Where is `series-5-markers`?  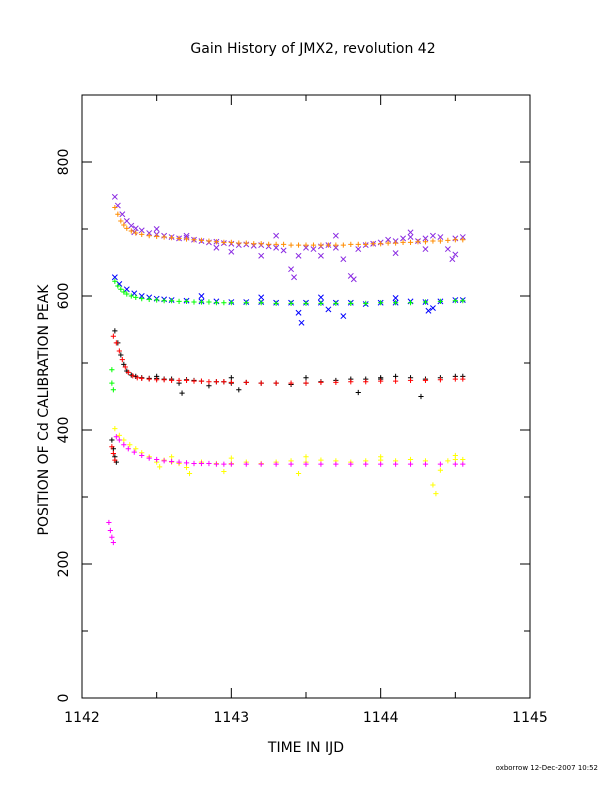
series-5-markers is located at coordinates (287, 398).